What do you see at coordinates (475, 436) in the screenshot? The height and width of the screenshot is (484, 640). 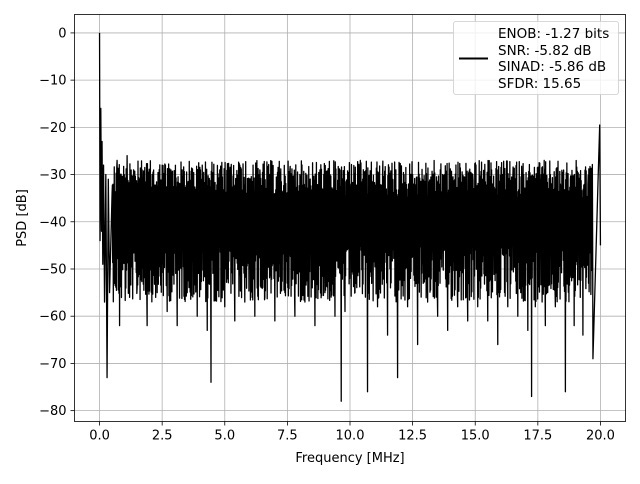 I see `x-tick-label: 15.0` at bounding box center [475, 436].